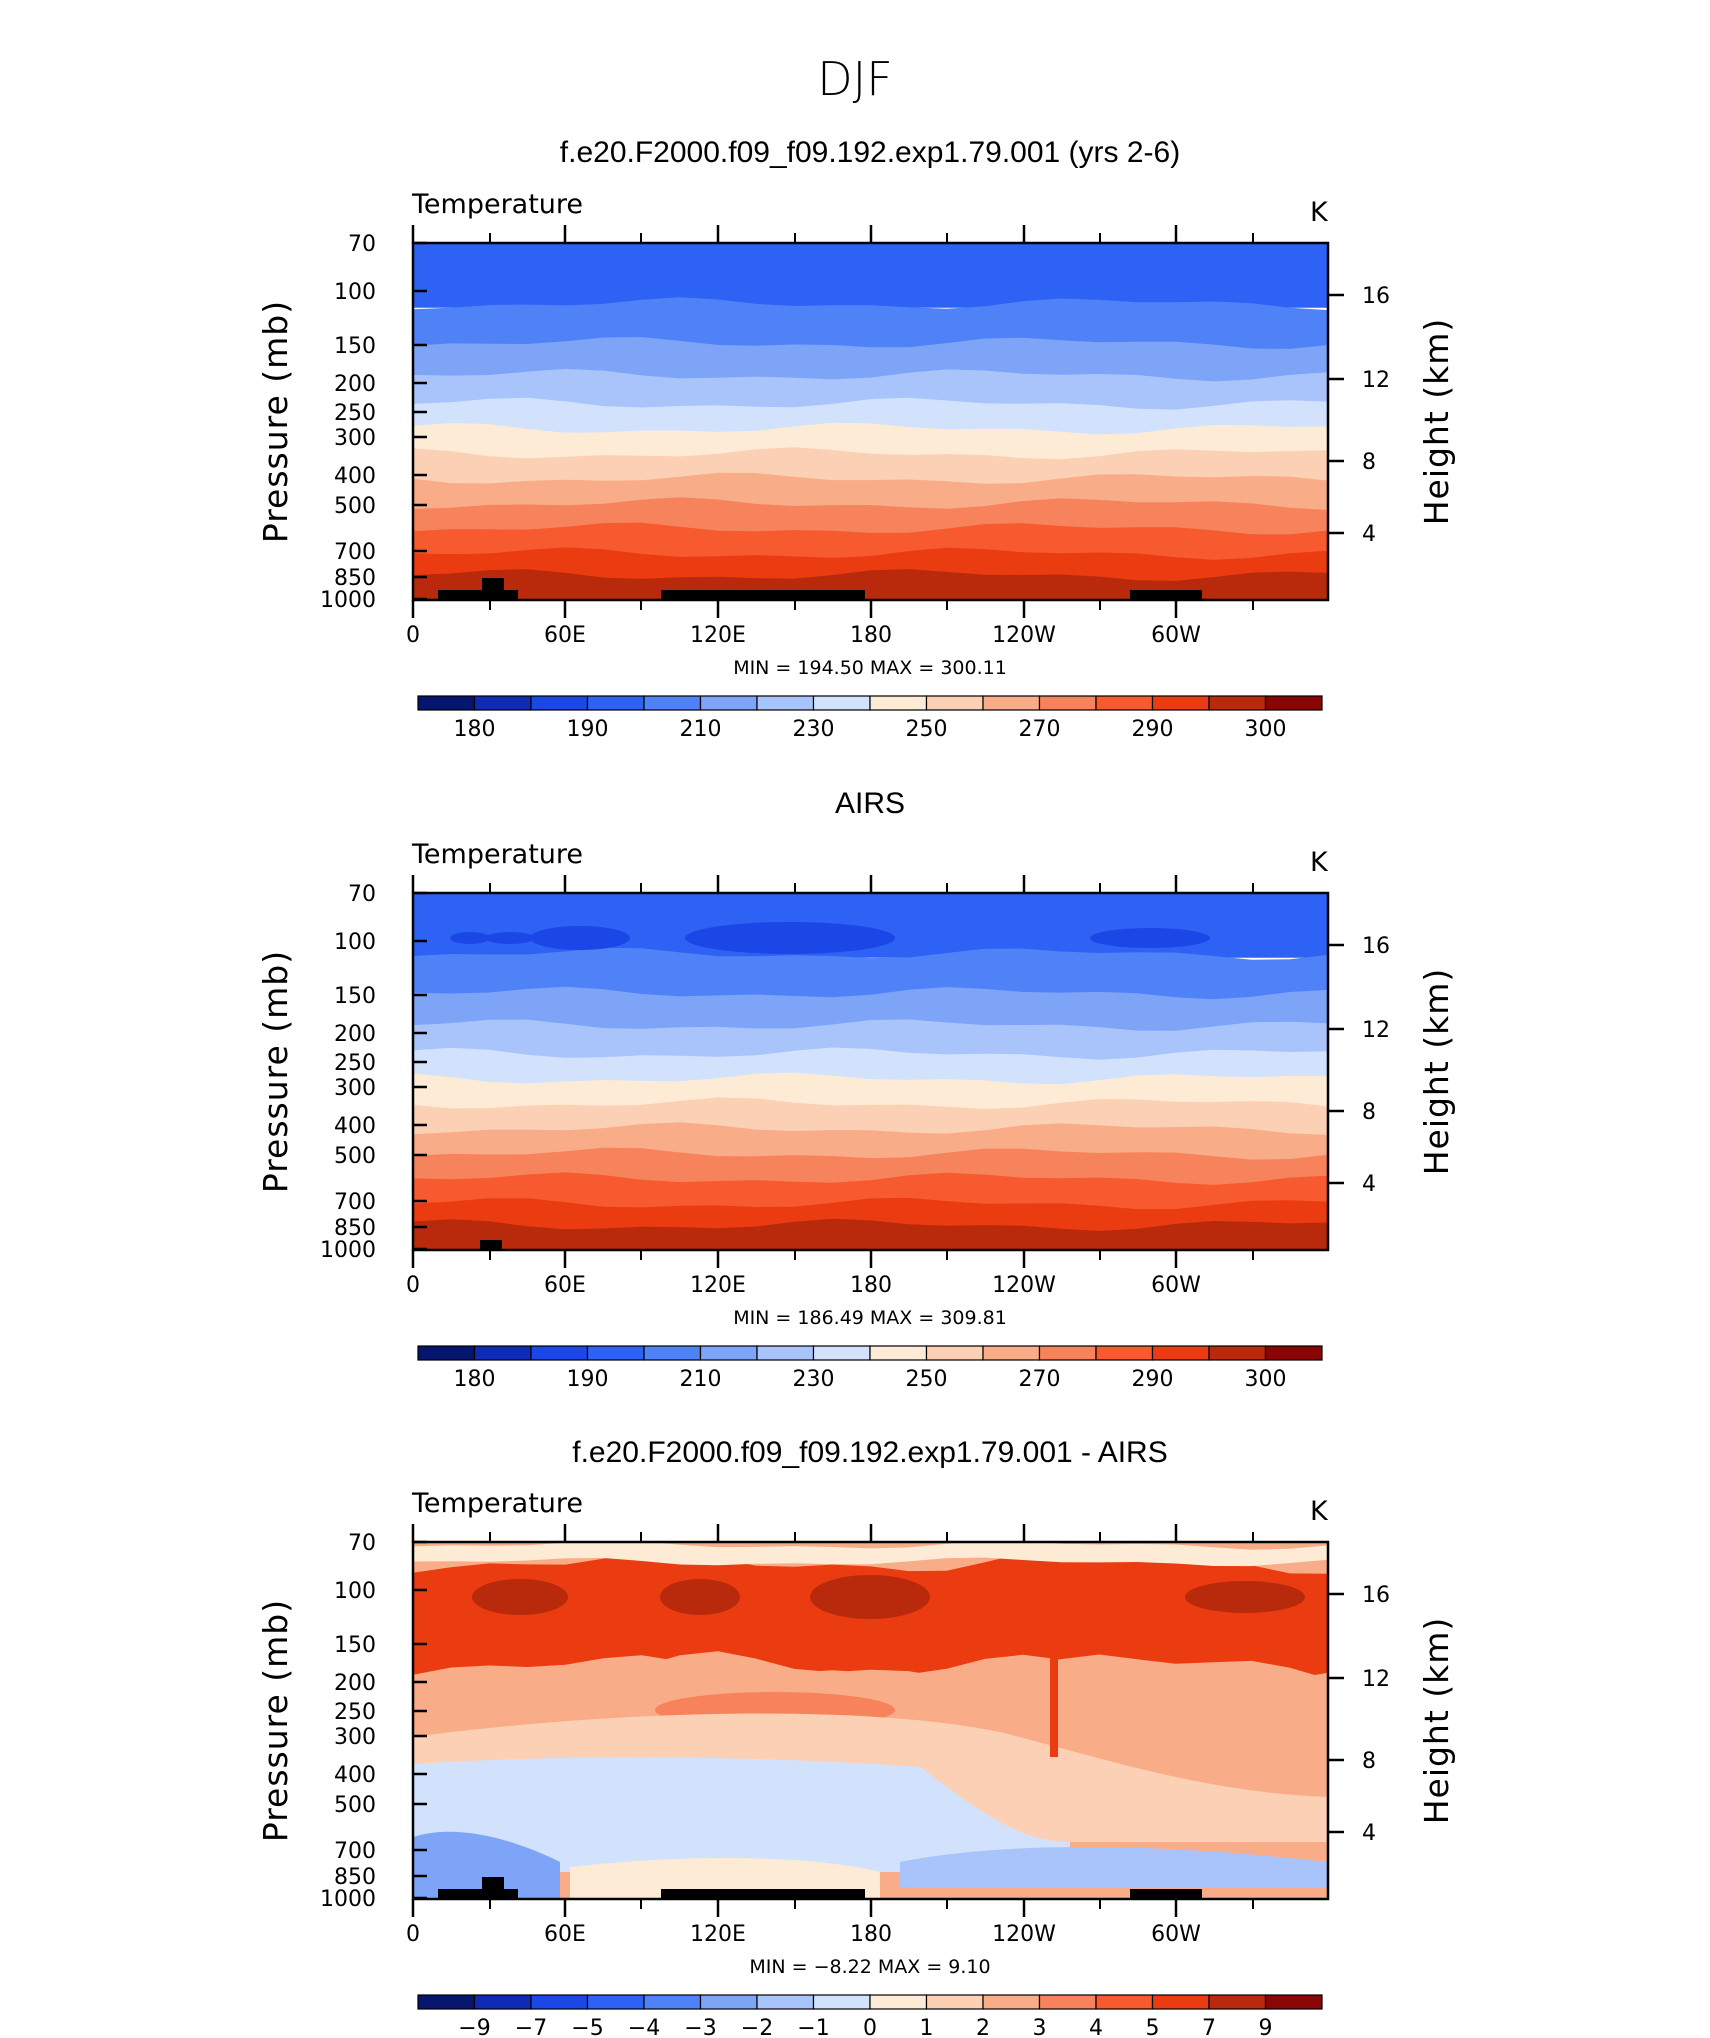 This screenshot has width=1710, height=2038. What do you see at coordinates (870, 2027) in the screenshot?
I see `colorbar-label: 0` at bounding box center [870, 2027].